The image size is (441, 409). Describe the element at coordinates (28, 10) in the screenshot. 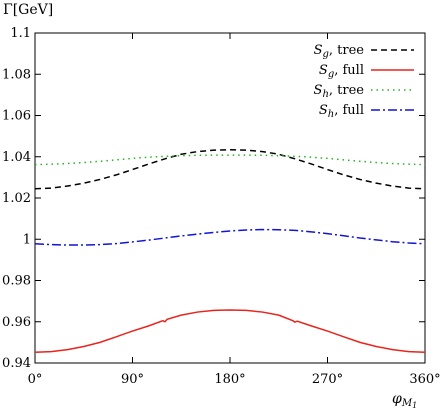

I see `y-axis-label: Γ[GeV]` at that location.